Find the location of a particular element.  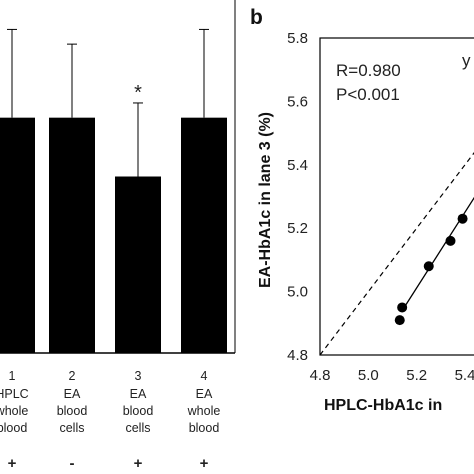

regression-equation-annotation: y is located at coordinates (466, 60).